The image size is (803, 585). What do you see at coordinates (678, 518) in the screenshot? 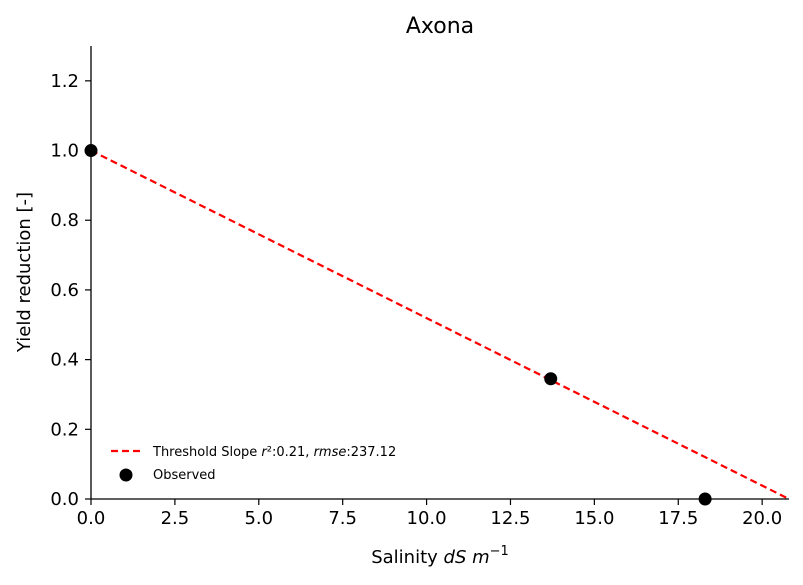
I see `x-tick-label: 17.5` at bounding box center [678, 518].